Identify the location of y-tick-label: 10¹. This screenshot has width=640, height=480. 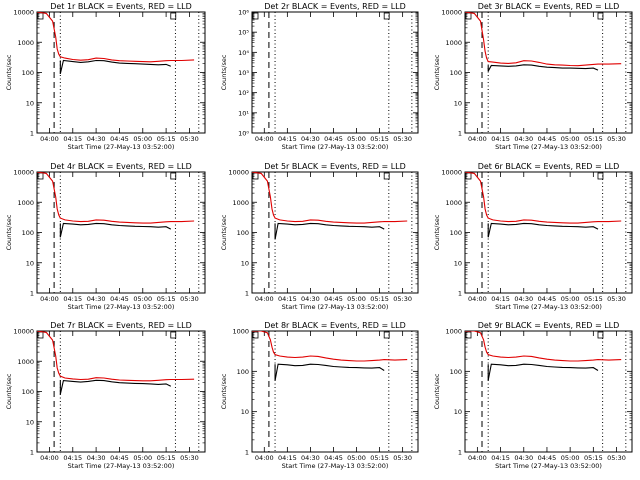
(243, 113).